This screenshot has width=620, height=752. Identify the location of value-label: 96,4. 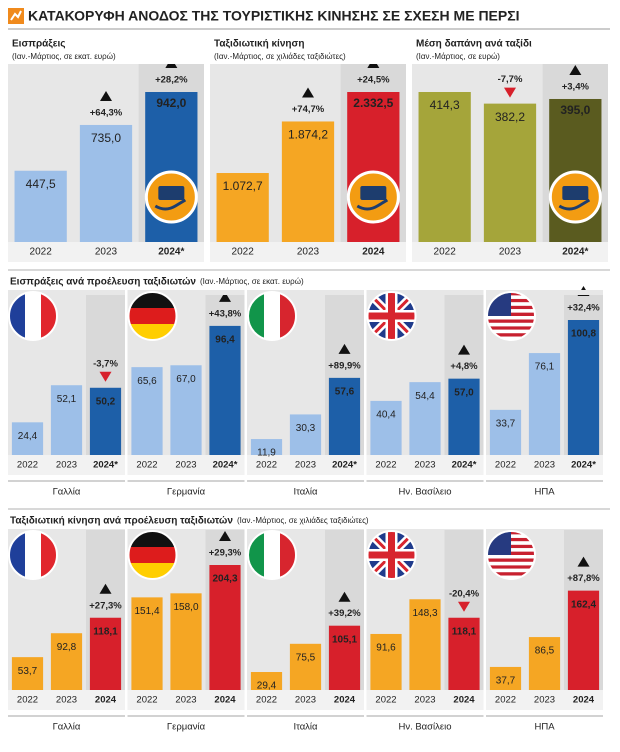
(225, 340).